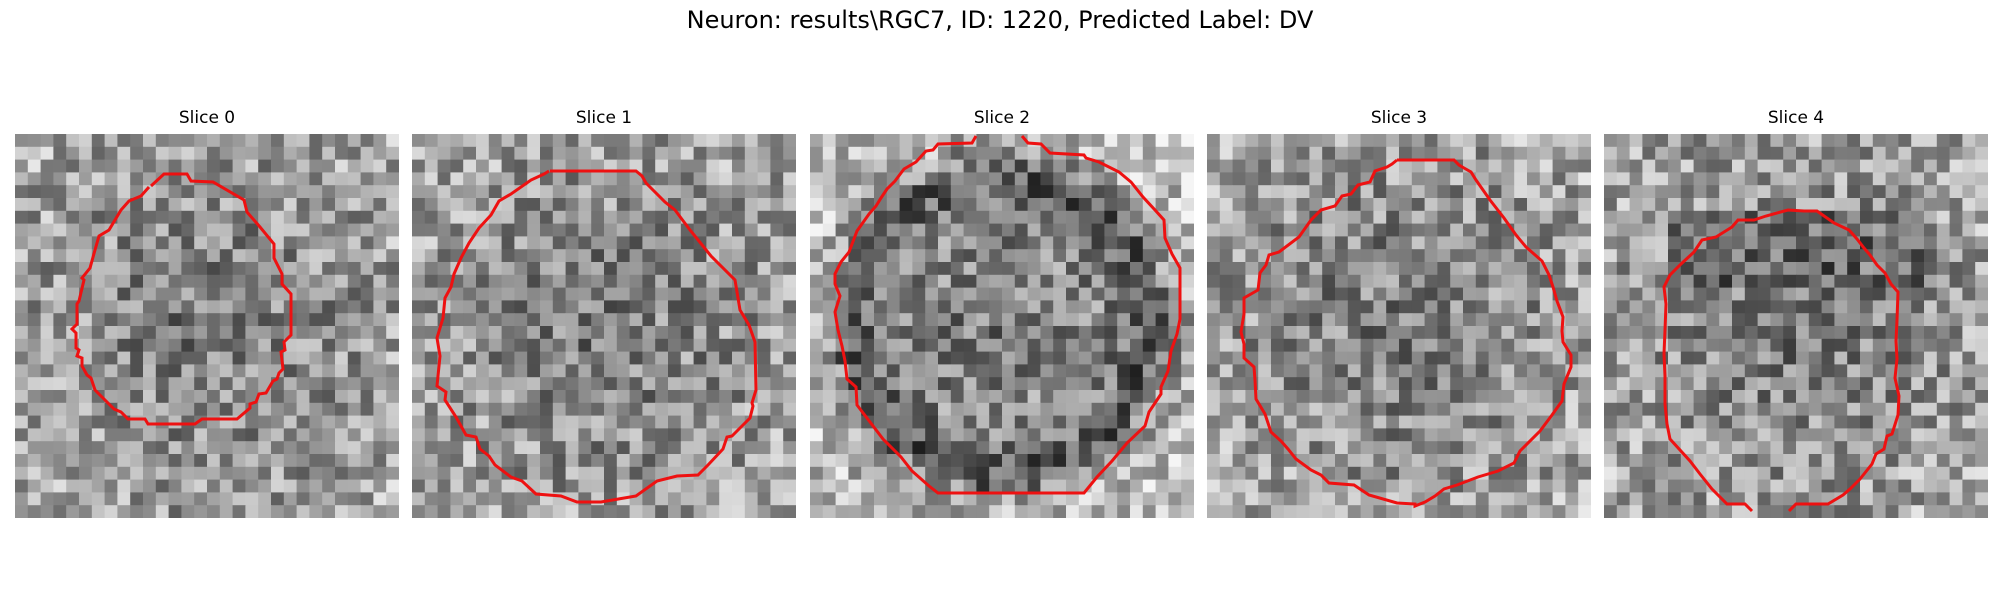  I want to click on slice-panel-0: Slice 0, so click(207, 316).